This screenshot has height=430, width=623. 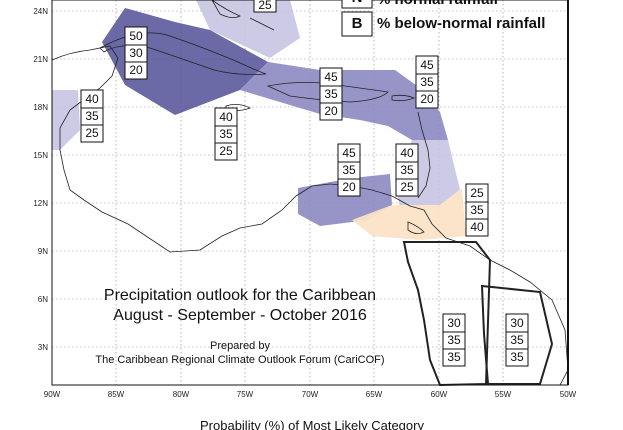 What do you see at coordinates (181, 394) in the screenshot?
I see `lon-label: 80W` at bounding box center [181, 394].